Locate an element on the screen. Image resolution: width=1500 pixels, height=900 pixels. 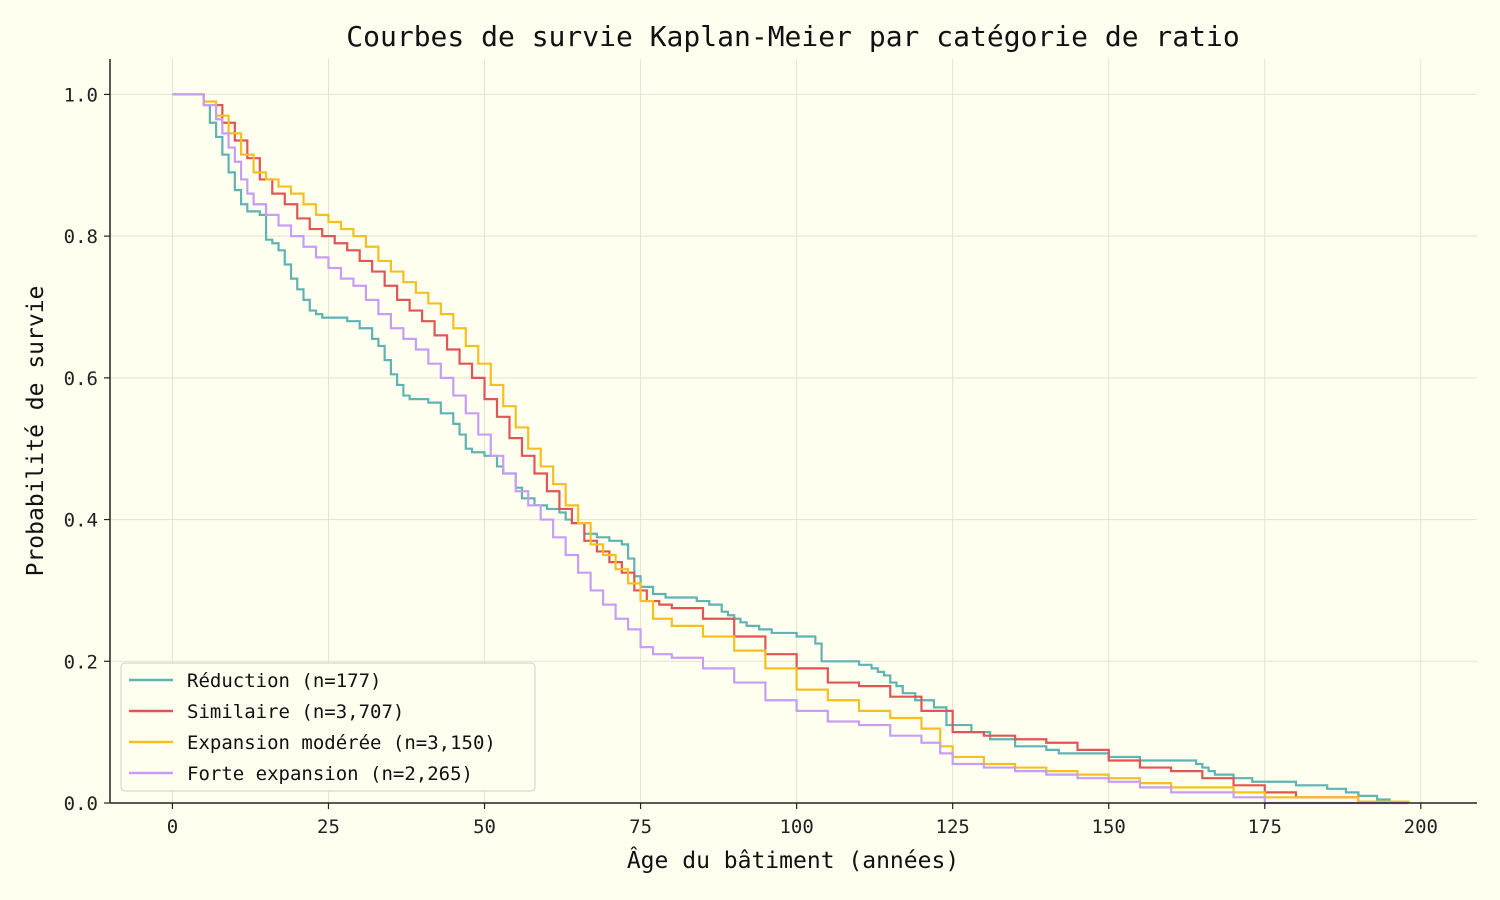
x-tick-label: 125 is located at coordinates (953, 827).